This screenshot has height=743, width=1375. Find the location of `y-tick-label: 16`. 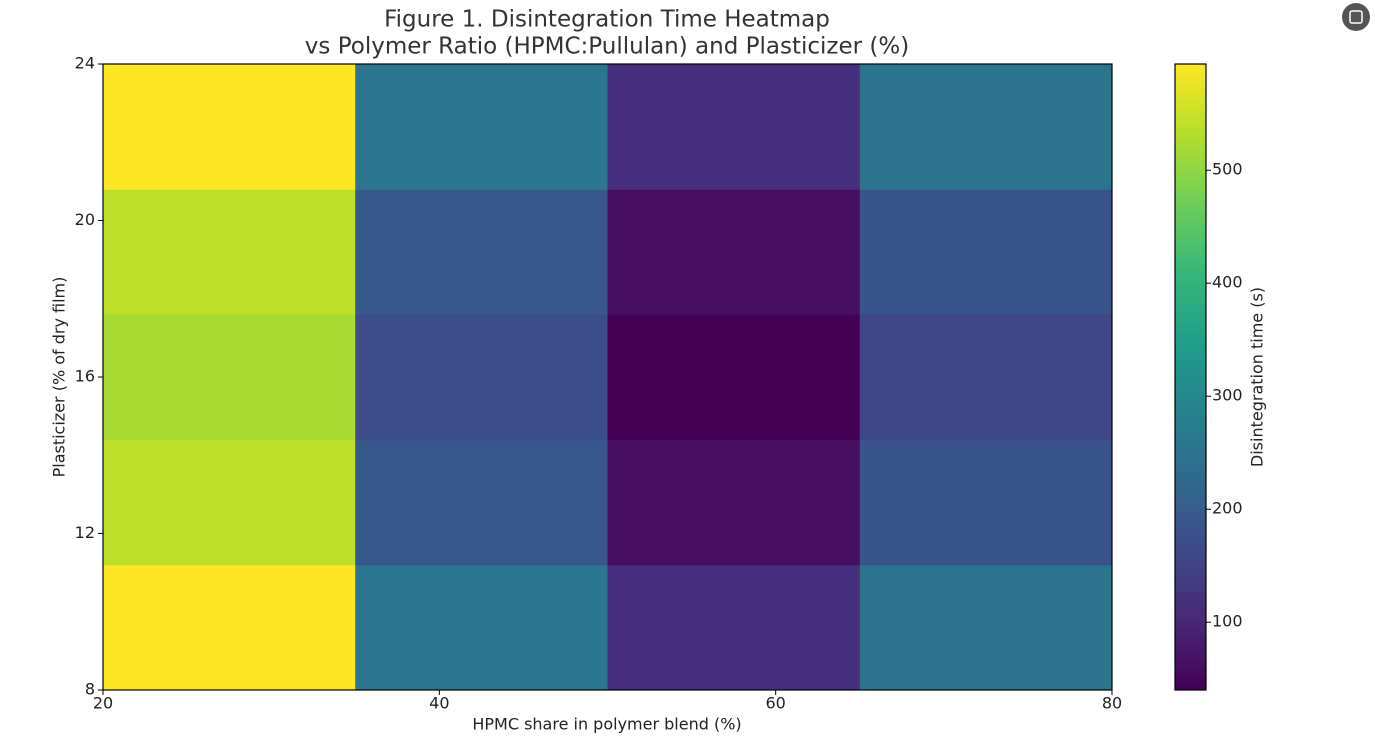

y-tick-label: 16 is located at coordinates (85, 376).